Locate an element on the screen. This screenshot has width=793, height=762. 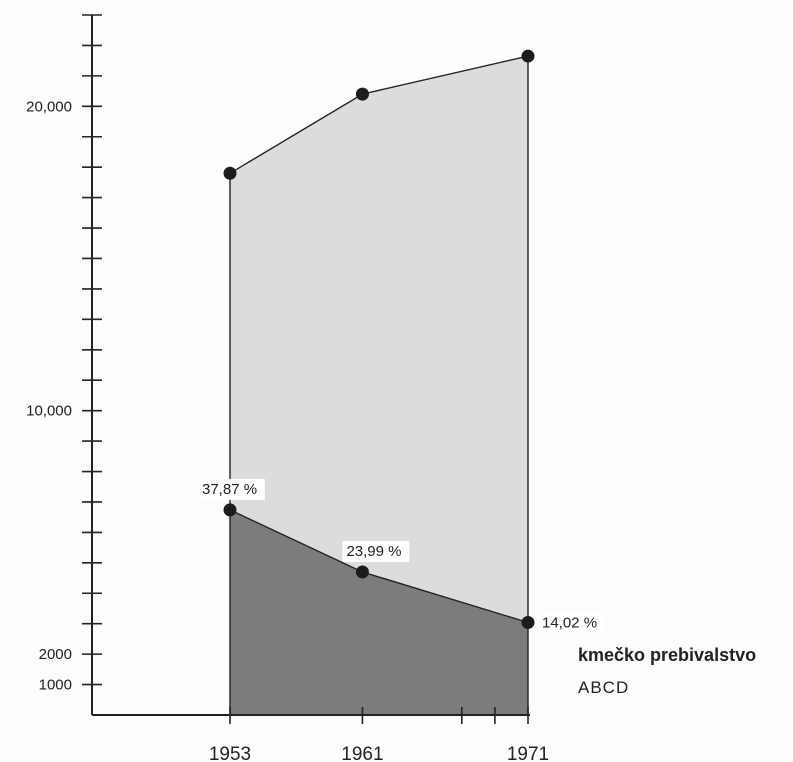
y-tick-label: 10,000 is located at coordinates (49, 411).